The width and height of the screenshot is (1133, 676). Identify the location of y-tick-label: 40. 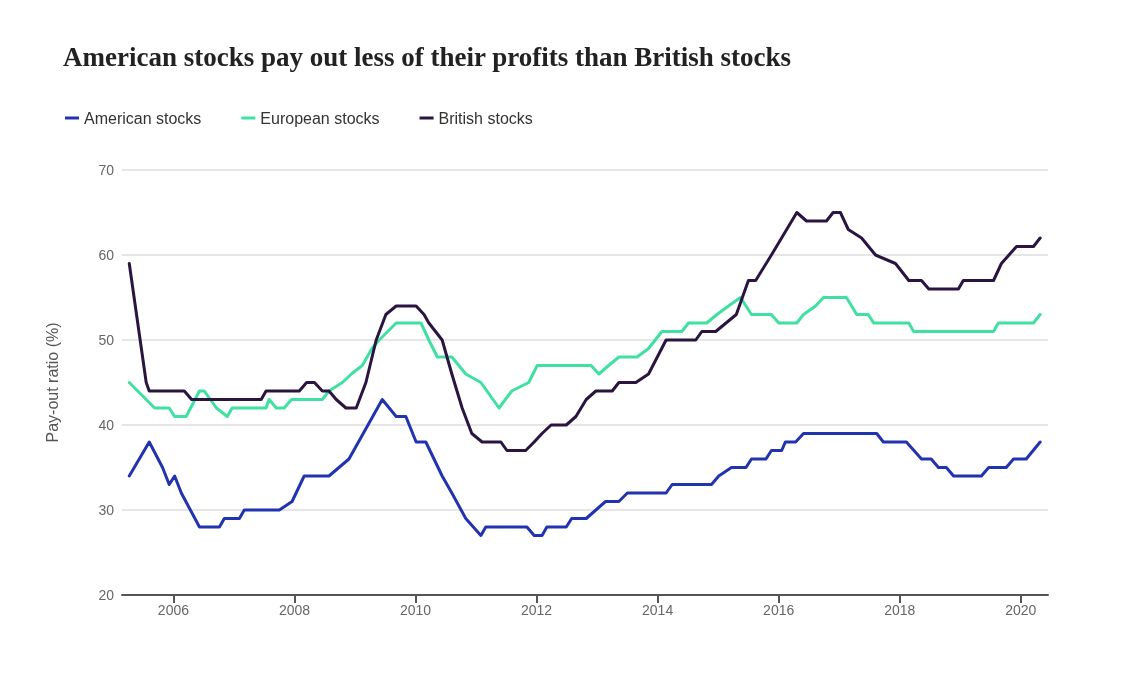
(106, 425).